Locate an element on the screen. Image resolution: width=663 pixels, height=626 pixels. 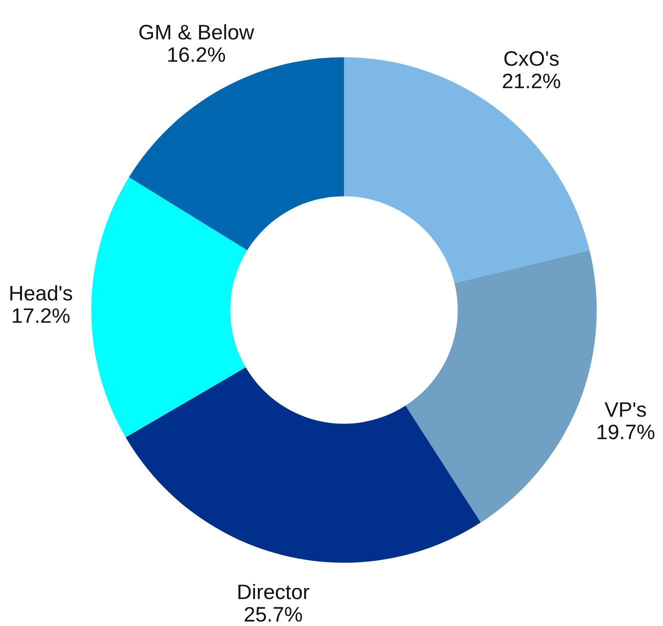
data-label: 17.2% is located at coordinates (41, 315).